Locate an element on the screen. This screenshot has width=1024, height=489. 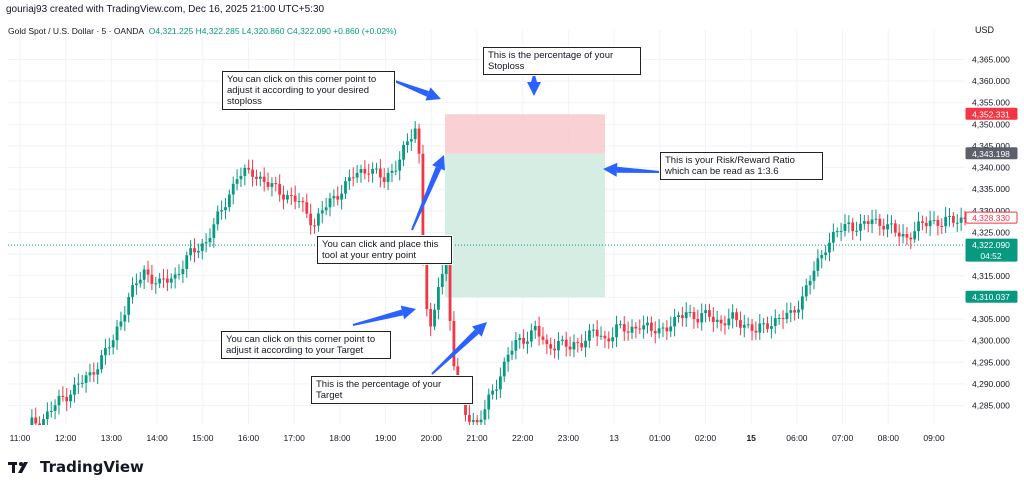
open-value: O4,321.225 is located at coordinates (171, 31).